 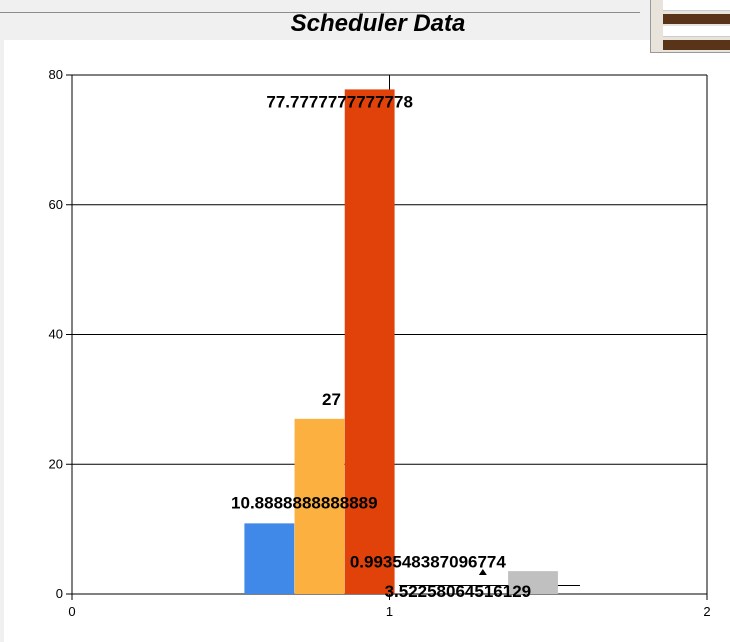 I want to click on data-label: 3.52258064516129, so click(x=458, y=591).